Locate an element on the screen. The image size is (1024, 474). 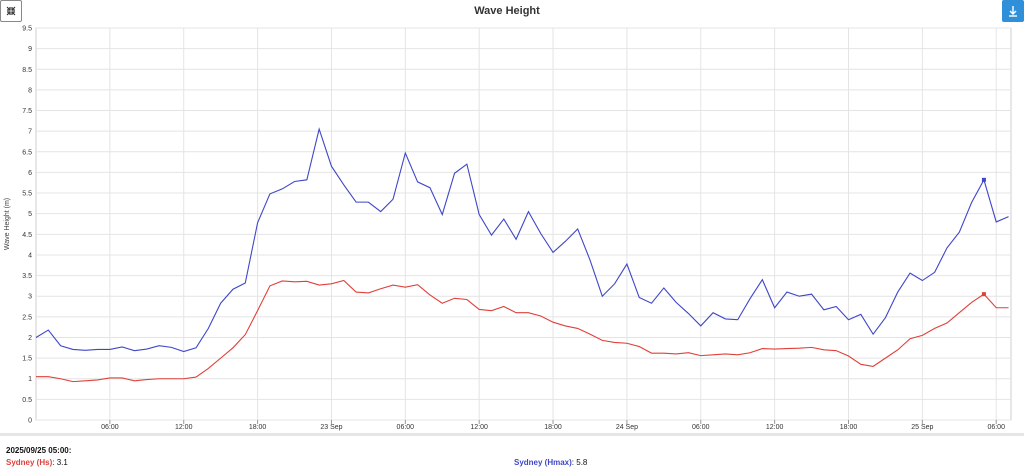
chart-title: Wave Height is located at coordinates (507, 11).